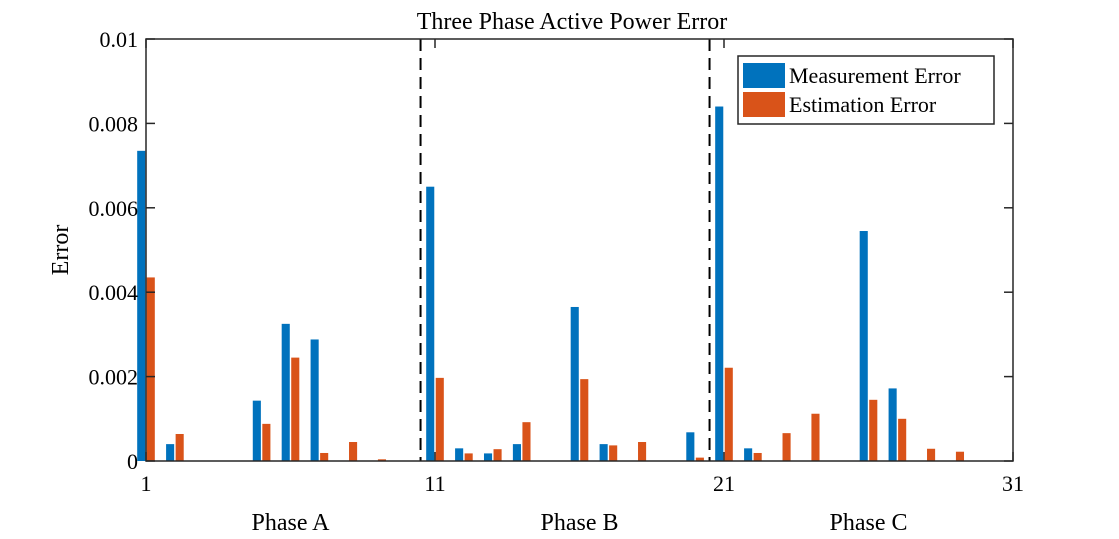  Describe the element at coordinates (132, 461) in the screenshot. I see `y-tick-label: 0` at that location.